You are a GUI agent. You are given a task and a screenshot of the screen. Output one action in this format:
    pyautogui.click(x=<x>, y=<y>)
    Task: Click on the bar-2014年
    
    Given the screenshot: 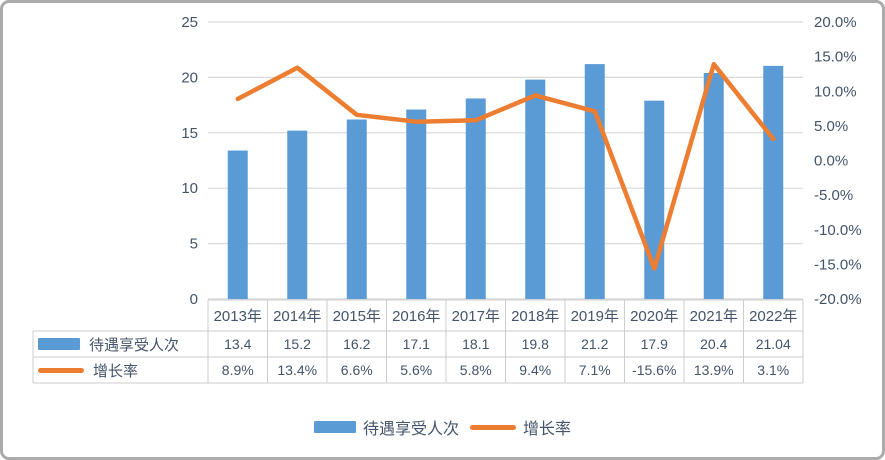 What is the action you would take?
    pyautogui.click(x=297, y=214)
    